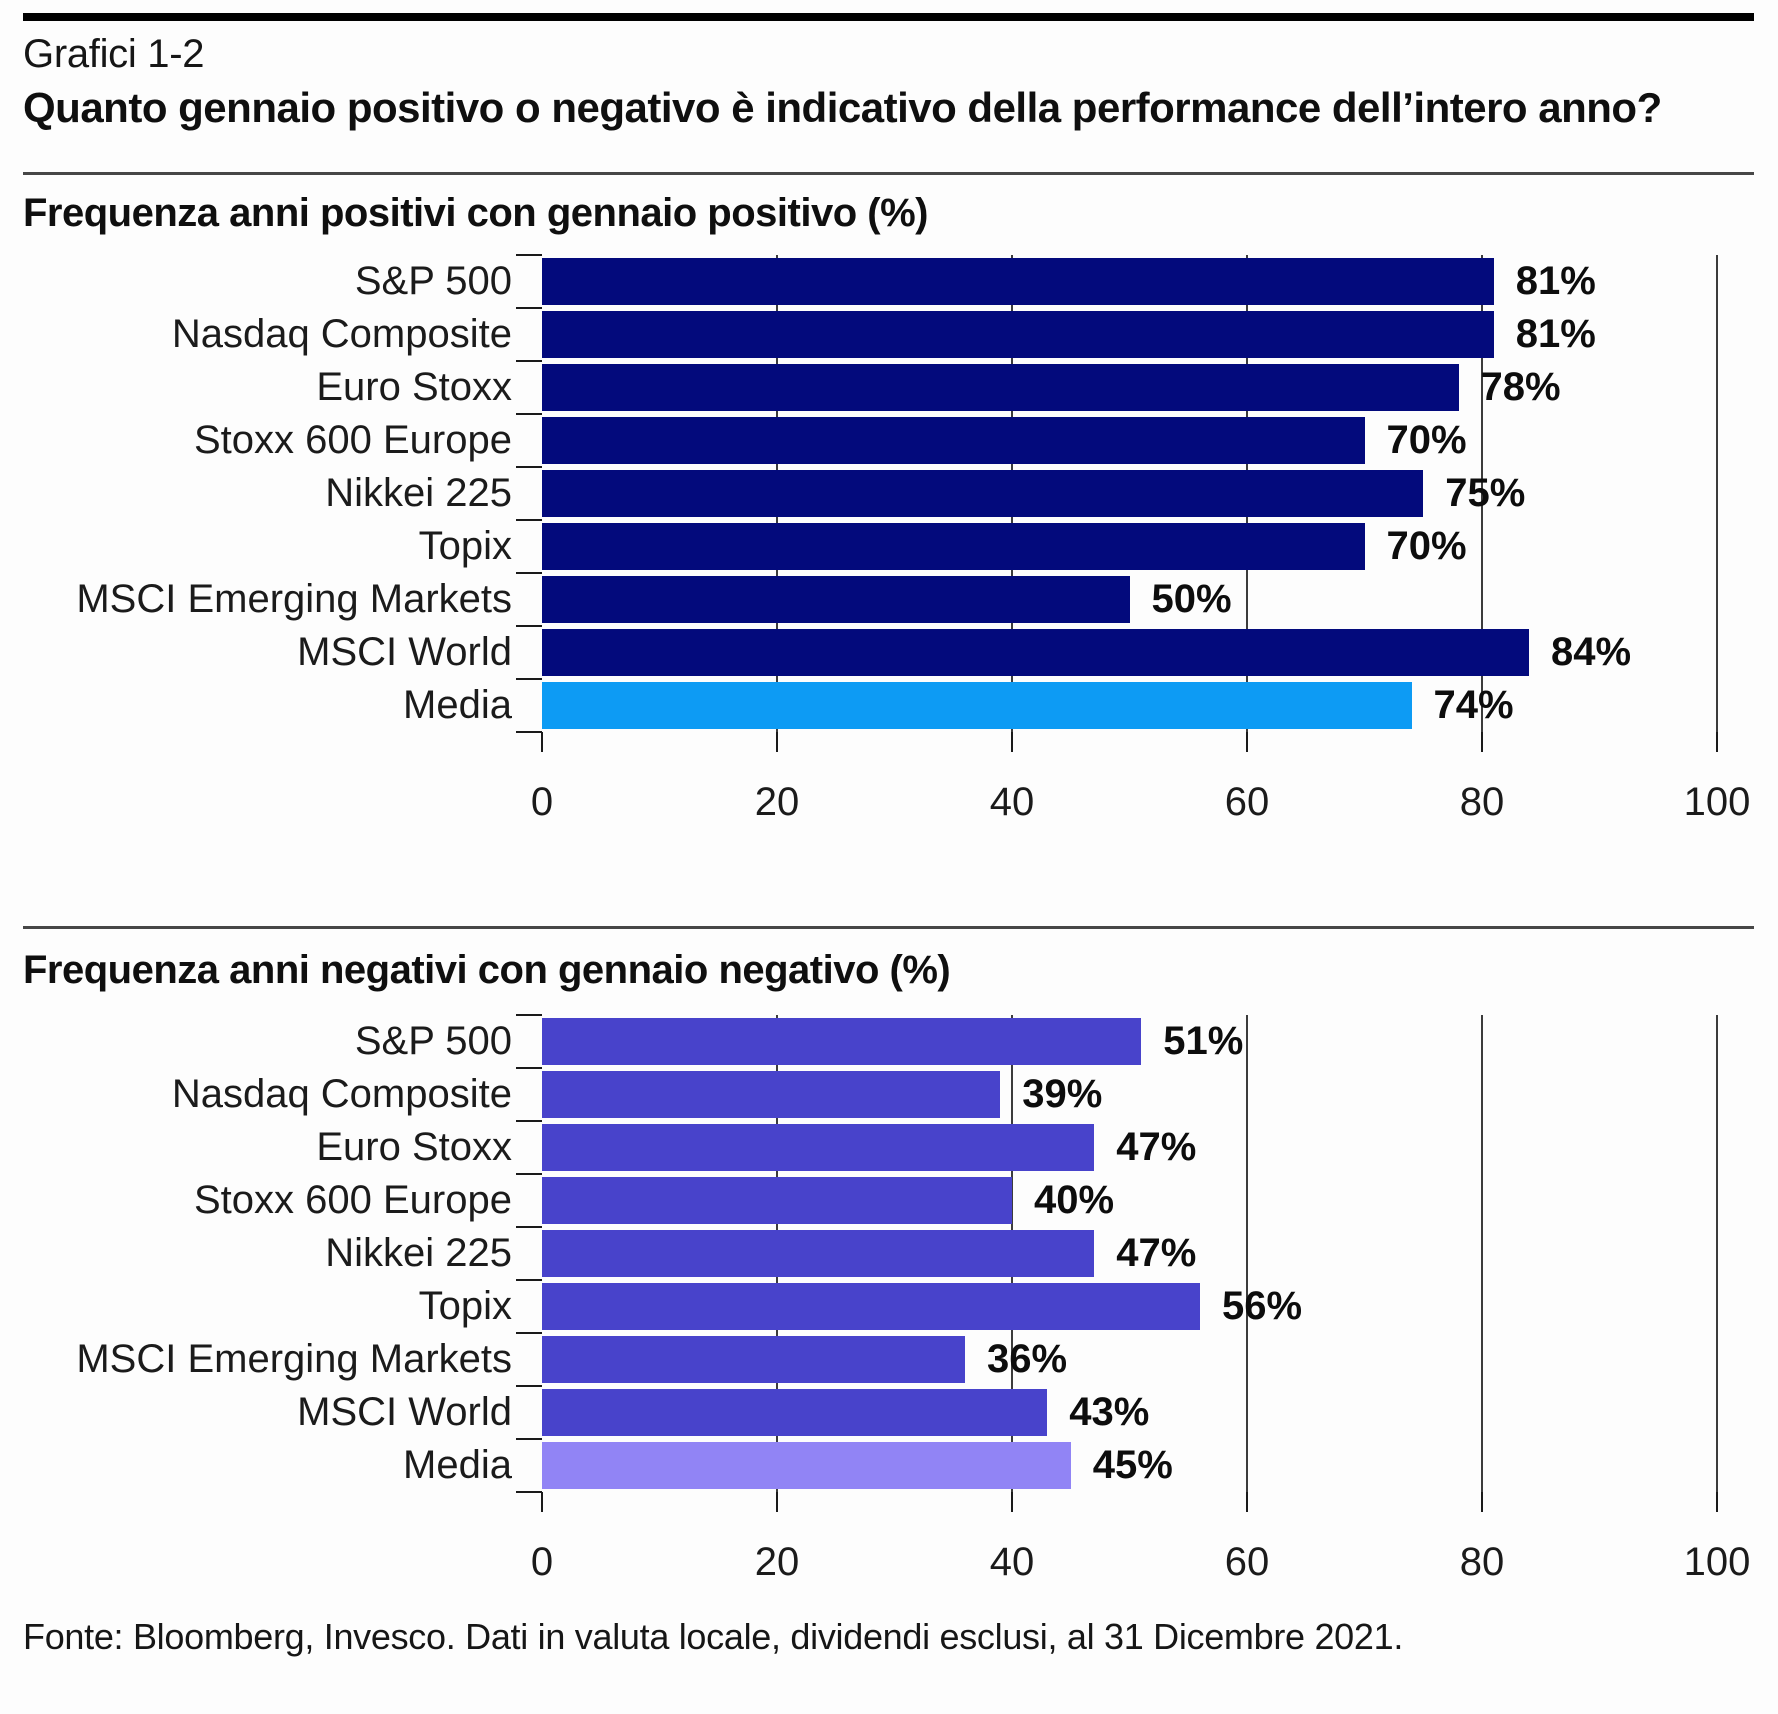 The image size is (1778, 1714). I want to click on x-axis-label-0: 0, so click(542, 1562).